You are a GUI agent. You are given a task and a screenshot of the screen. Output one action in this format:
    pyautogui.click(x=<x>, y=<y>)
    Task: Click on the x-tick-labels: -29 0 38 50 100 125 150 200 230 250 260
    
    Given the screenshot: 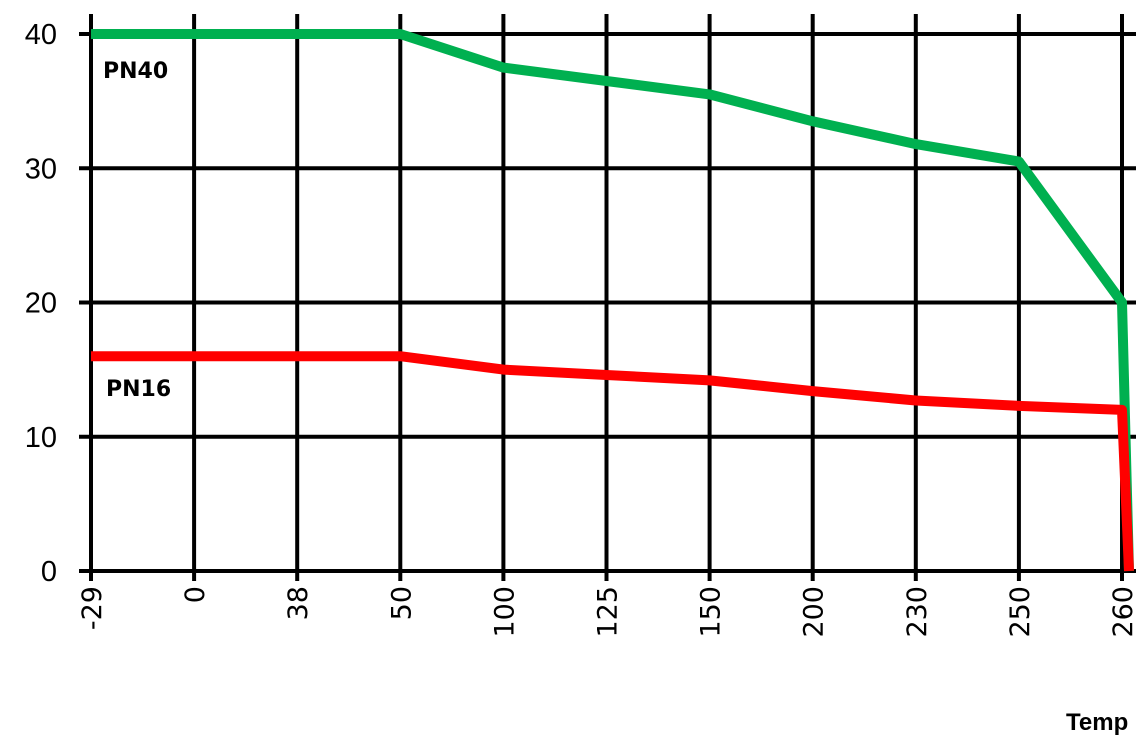 What is the action you would take?
    pyautogui.click(x=606, y=612)
    